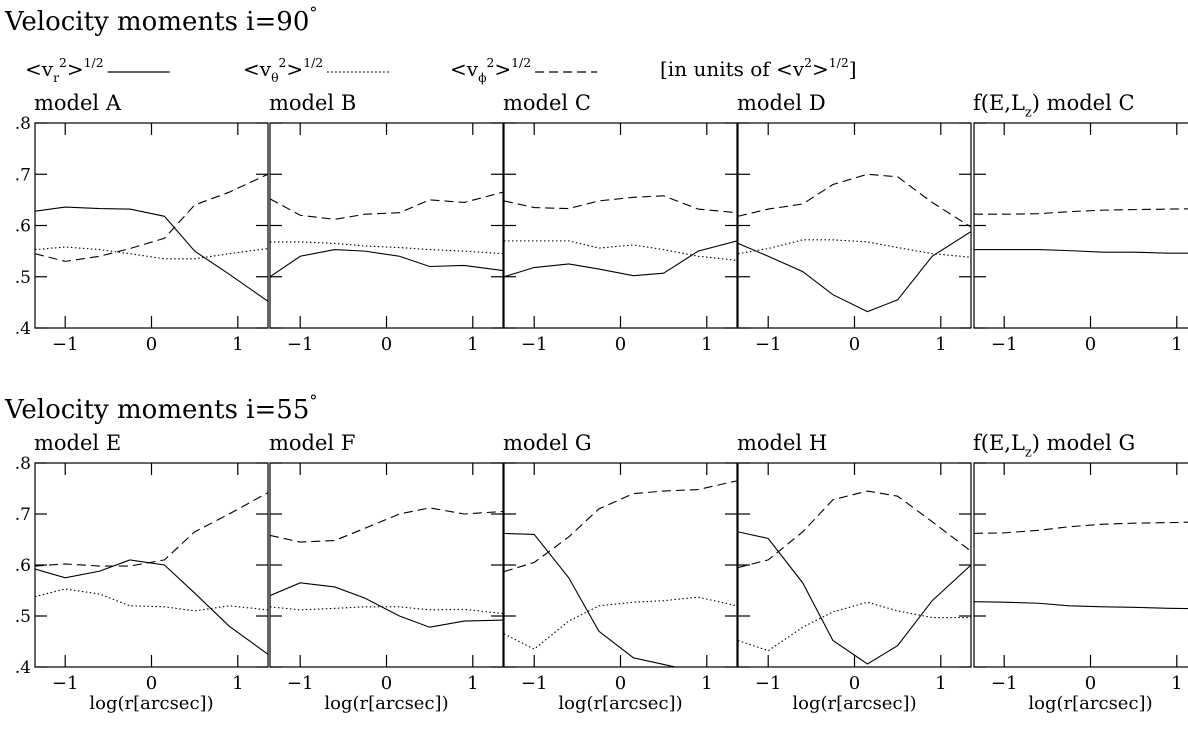 The height and width of the screenshot is (732, 1188). What do you see at coordinates (482, 77) in the screenshot?
I see `text-part: ϕ` at bounding box center [482, 77].